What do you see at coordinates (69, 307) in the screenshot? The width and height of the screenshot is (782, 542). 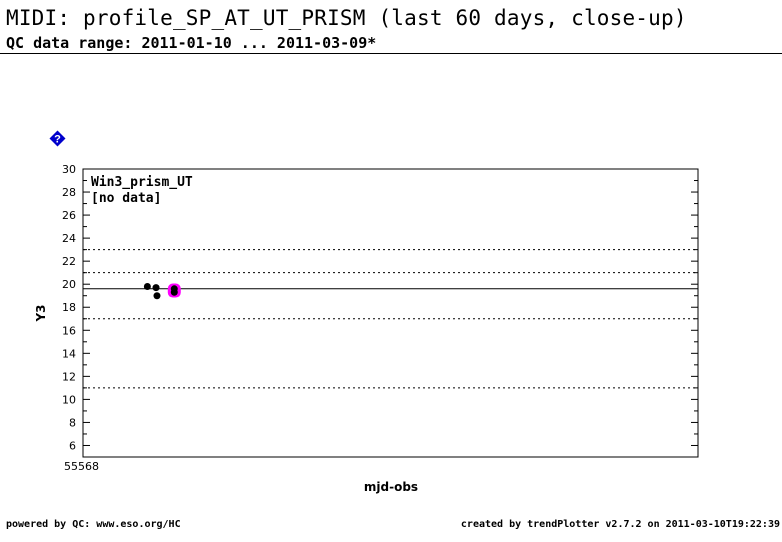 I see `y-tick-label: 18` at bounding box center [69, 307].